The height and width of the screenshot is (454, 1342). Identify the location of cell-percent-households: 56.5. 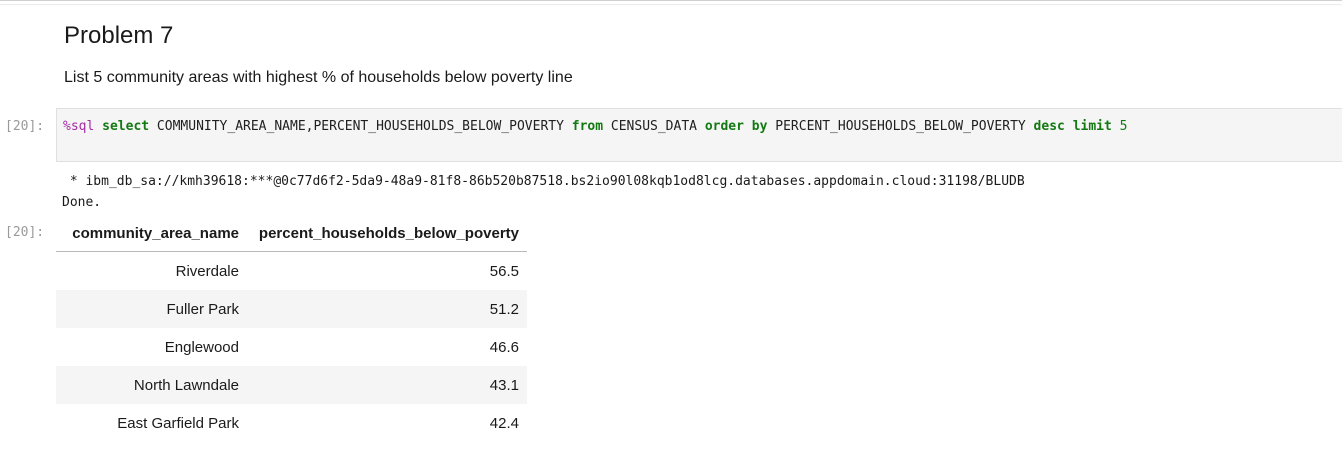
(504, 271).